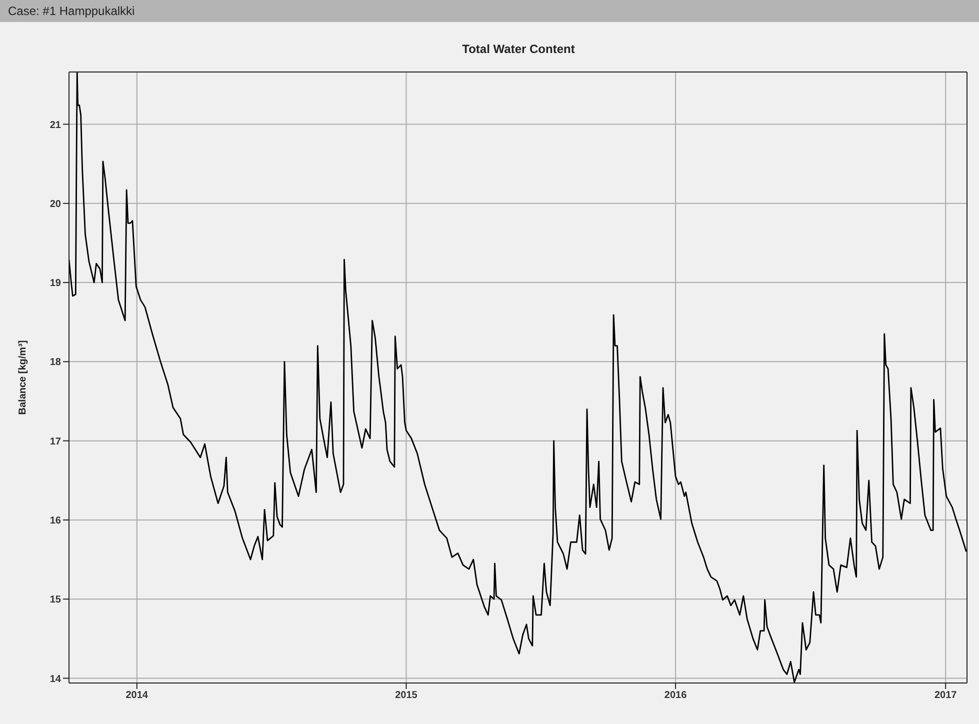  I want to click on x-tick-label: 2014, so click(137, 696).